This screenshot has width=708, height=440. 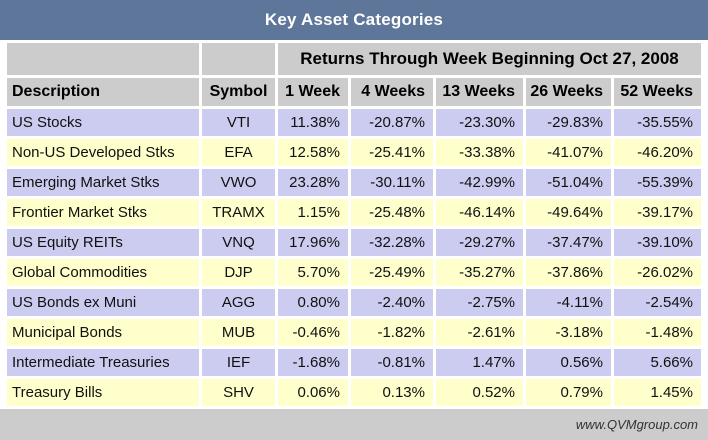 What do you see at coordinates (103, 212) in the screenshot?
I see `cell-description: Frontier Market Stks` at bounding box center [103, 212].